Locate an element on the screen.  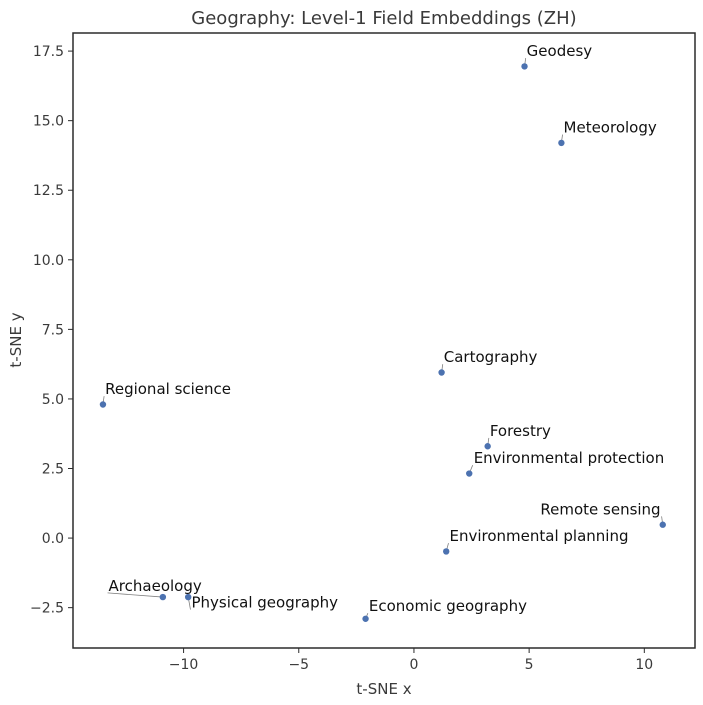
point-label: Forestry is located at coordinates (520, 431).